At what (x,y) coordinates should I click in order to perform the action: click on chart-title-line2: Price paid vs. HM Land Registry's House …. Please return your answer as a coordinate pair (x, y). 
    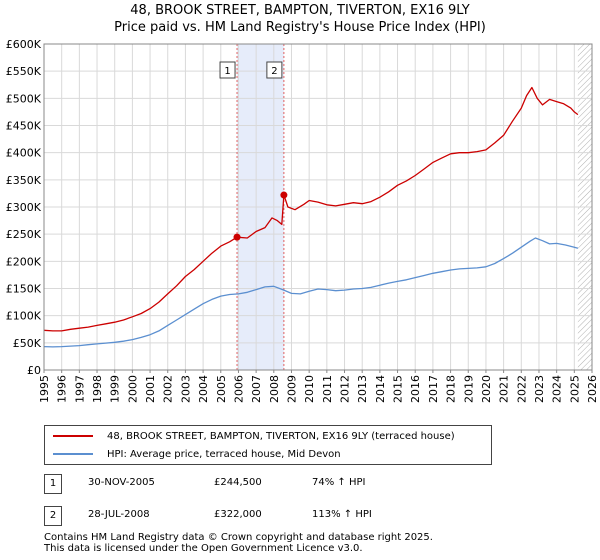
    Looking at the image, I should click on (300, 27).